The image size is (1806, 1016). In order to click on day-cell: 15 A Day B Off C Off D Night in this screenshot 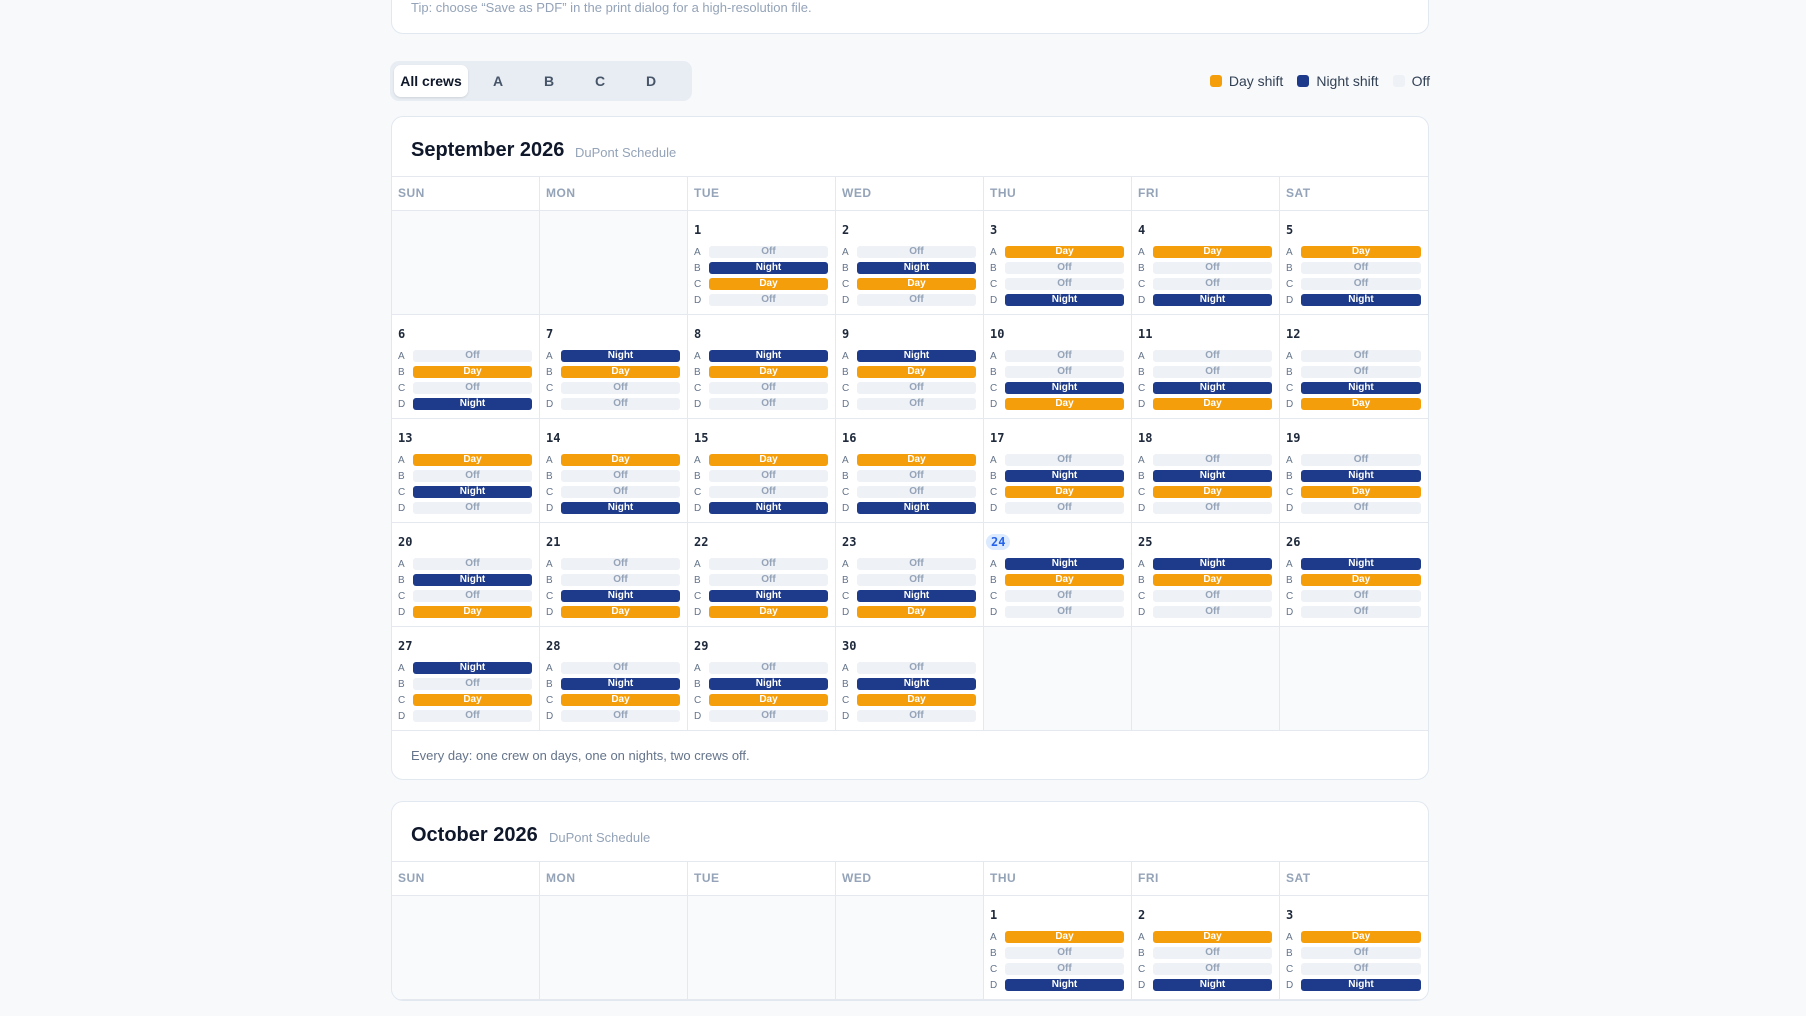, I will do `click(762, 471)`.